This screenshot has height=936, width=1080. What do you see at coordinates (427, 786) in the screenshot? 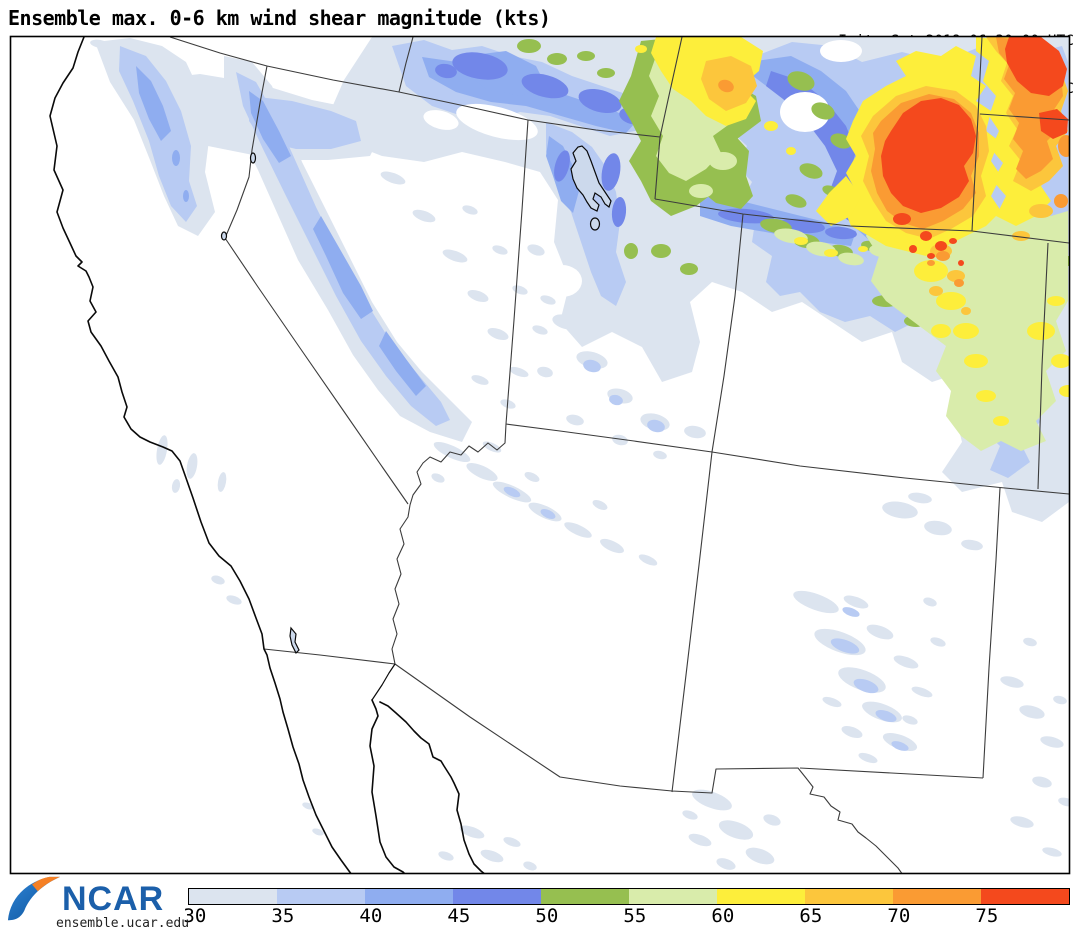
I see `gulf-of-california-coastline` at bounding box center [427, 786].